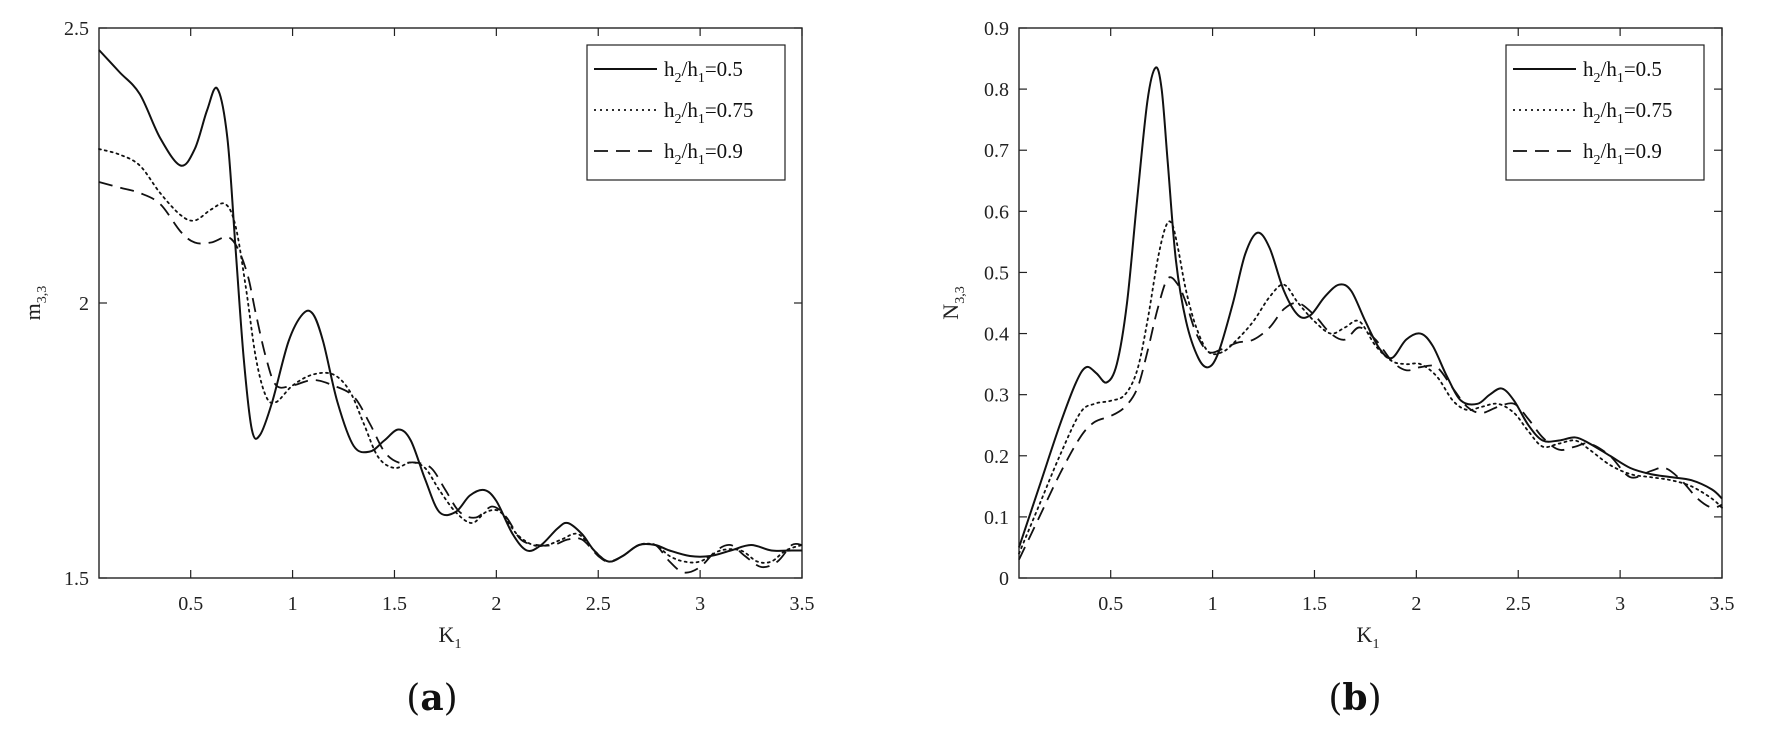 The height and width of the screenshot is (734, 1765). What do you see at coordinates (996, 90) in the screenshot?
I see `y-tick-label: 0.8` at bounding box center [996, 90].